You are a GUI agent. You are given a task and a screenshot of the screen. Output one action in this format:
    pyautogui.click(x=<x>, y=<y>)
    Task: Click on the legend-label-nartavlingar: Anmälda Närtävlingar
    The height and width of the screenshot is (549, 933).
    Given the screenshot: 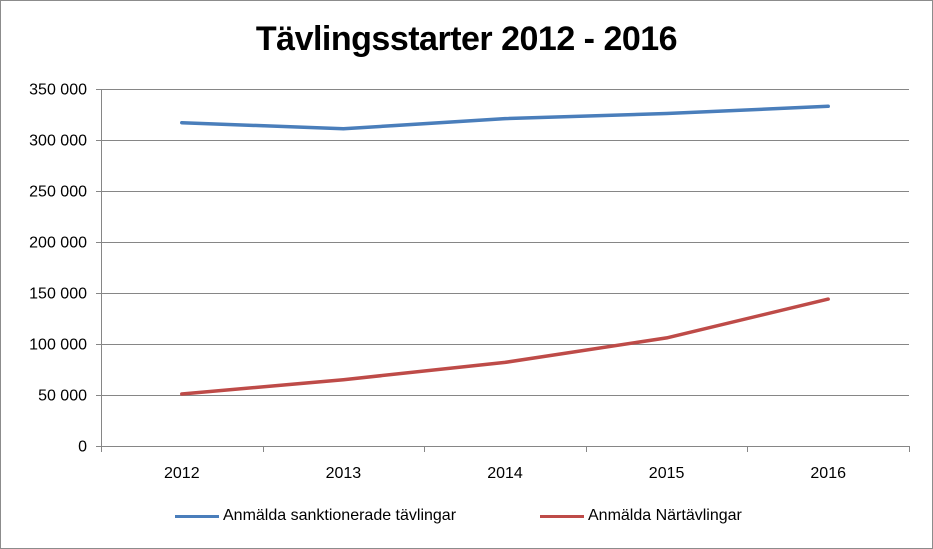 What is the action you would take?
    pyautogui.click(x=665, y=515)
    